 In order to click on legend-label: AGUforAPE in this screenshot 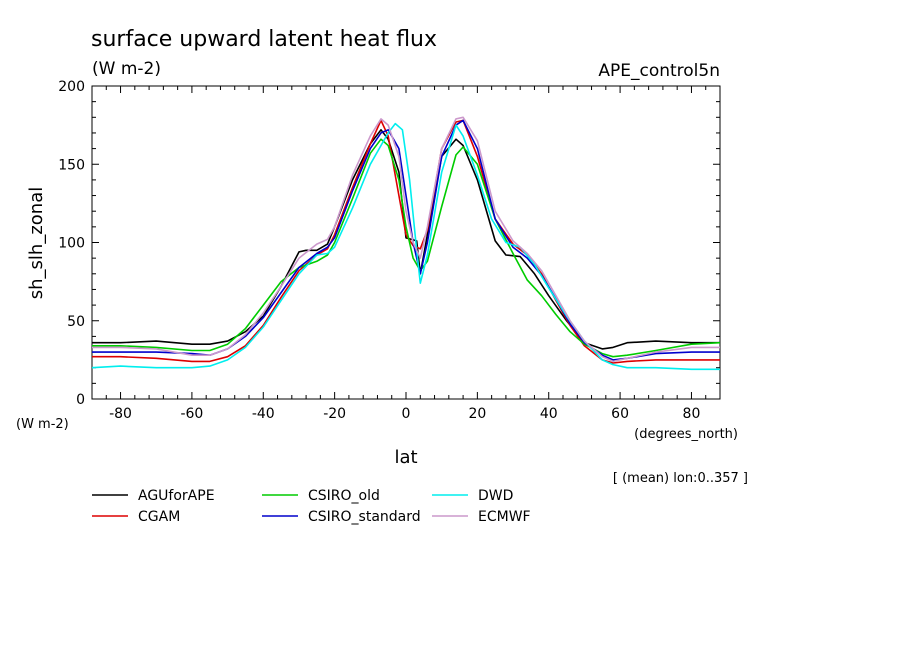, I will do `click(176, 496)`.